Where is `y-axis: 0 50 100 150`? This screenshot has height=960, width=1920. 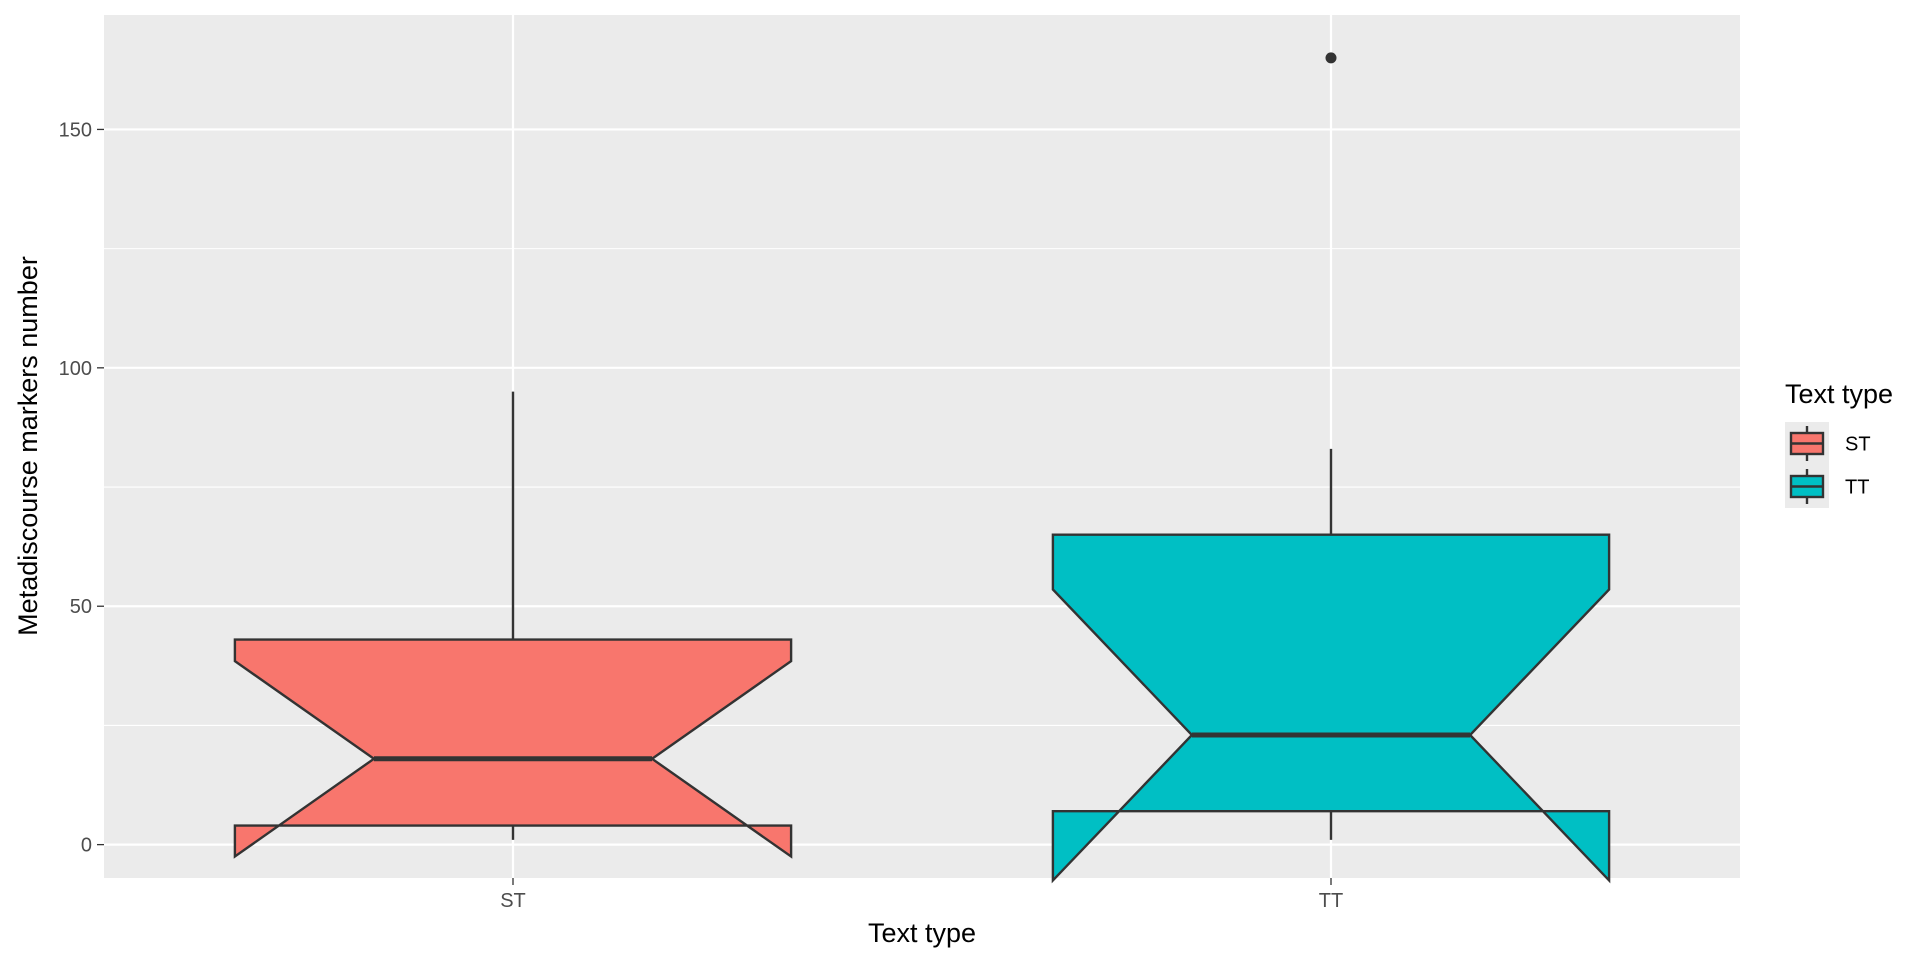
y-axis: 0 50 100 150 is located at coordinates (81, 488).